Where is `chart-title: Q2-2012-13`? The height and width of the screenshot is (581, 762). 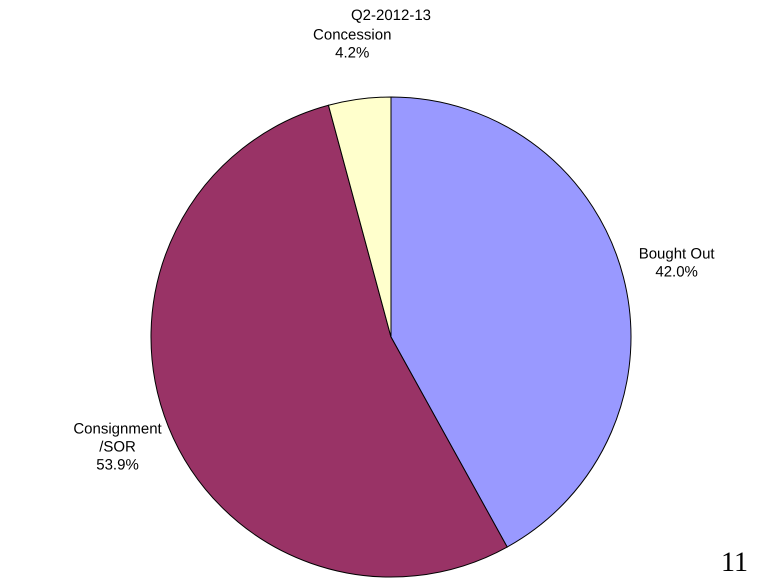 chart-title: Q2-2012-13 is located at coordinates (391, 15).